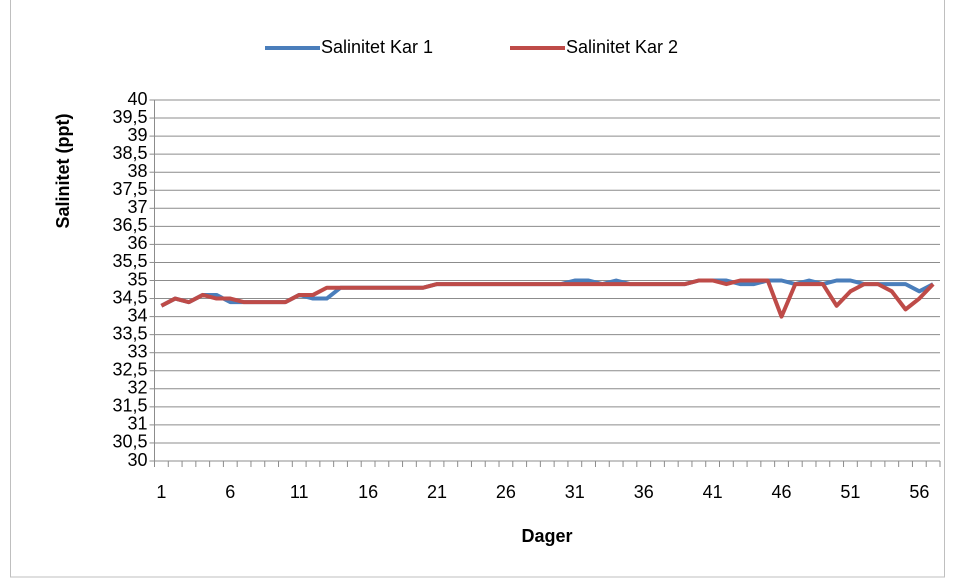 The height and width of the screenshot is (579, 956). What do you see at coordinates (547, 298) in the screenshot?
I see `series-line` at bounding box center [547, 298].